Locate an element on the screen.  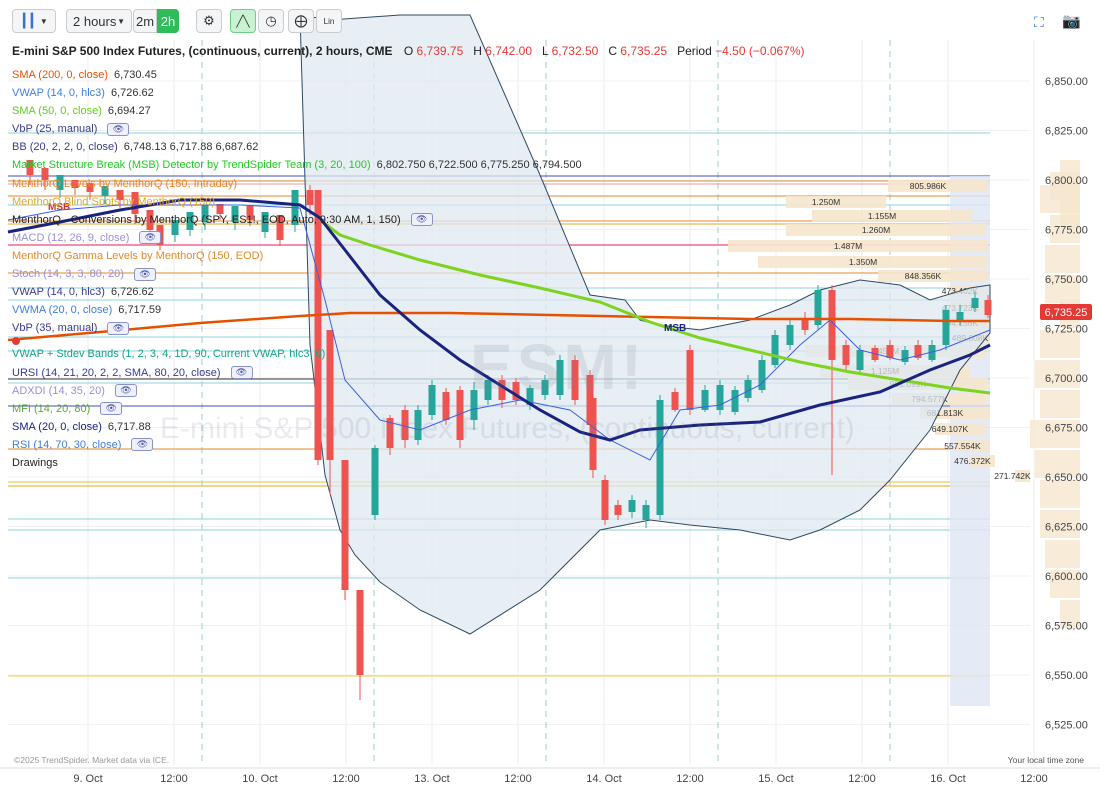
legend-item: SMA (50, 0, close) 6,694.27 is located at coordinates (297, 111).